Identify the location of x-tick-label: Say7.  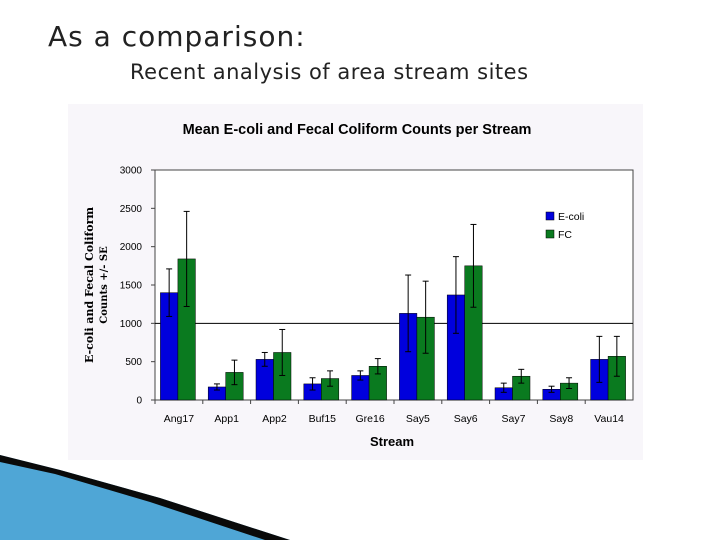
(514, 419).